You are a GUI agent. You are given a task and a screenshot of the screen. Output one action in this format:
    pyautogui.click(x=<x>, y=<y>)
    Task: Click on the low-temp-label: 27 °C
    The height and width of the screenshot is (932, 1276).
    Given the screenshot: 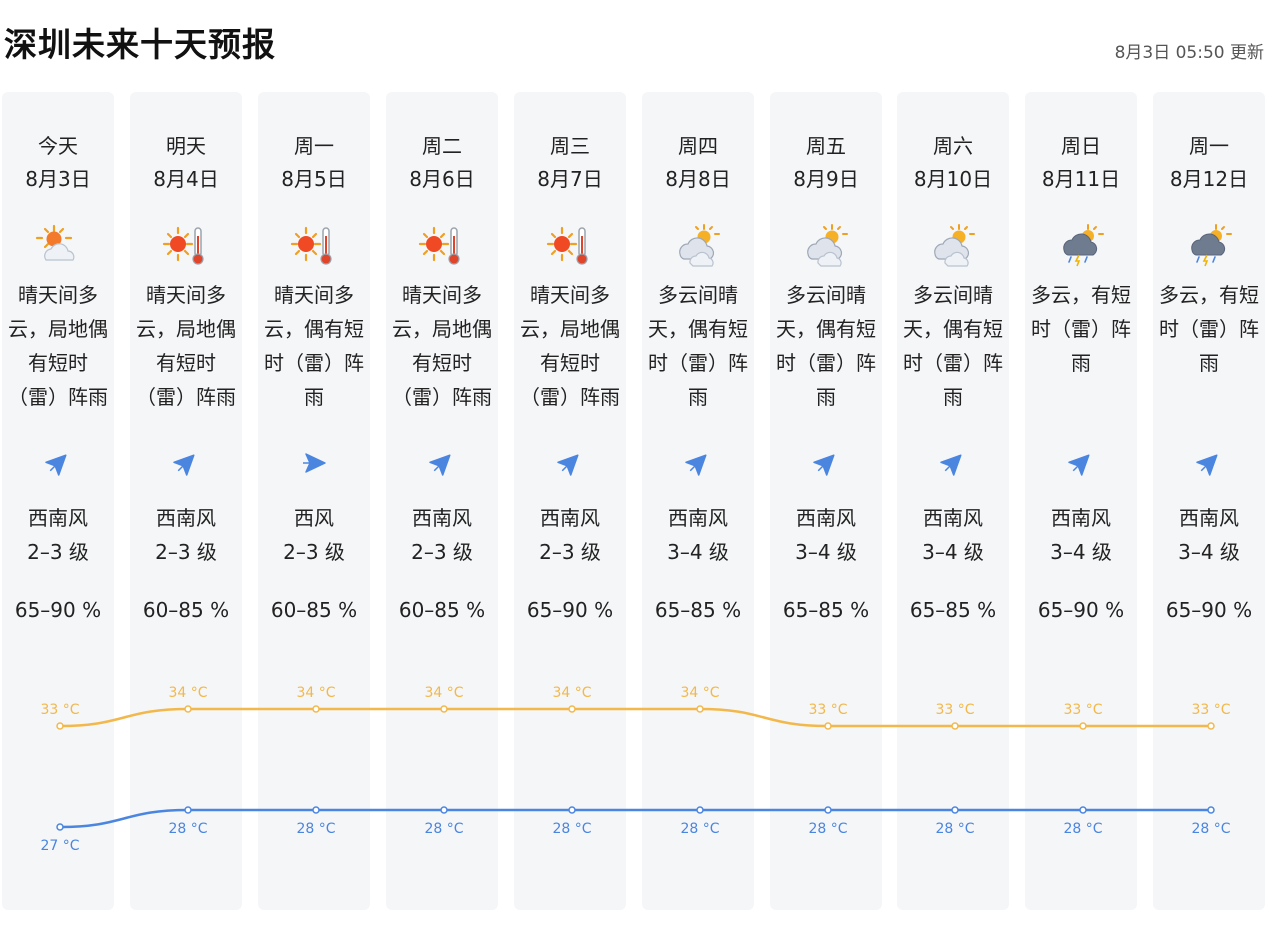 What is the action you would take?
    pyautogui.click(x=59, y=846)
    